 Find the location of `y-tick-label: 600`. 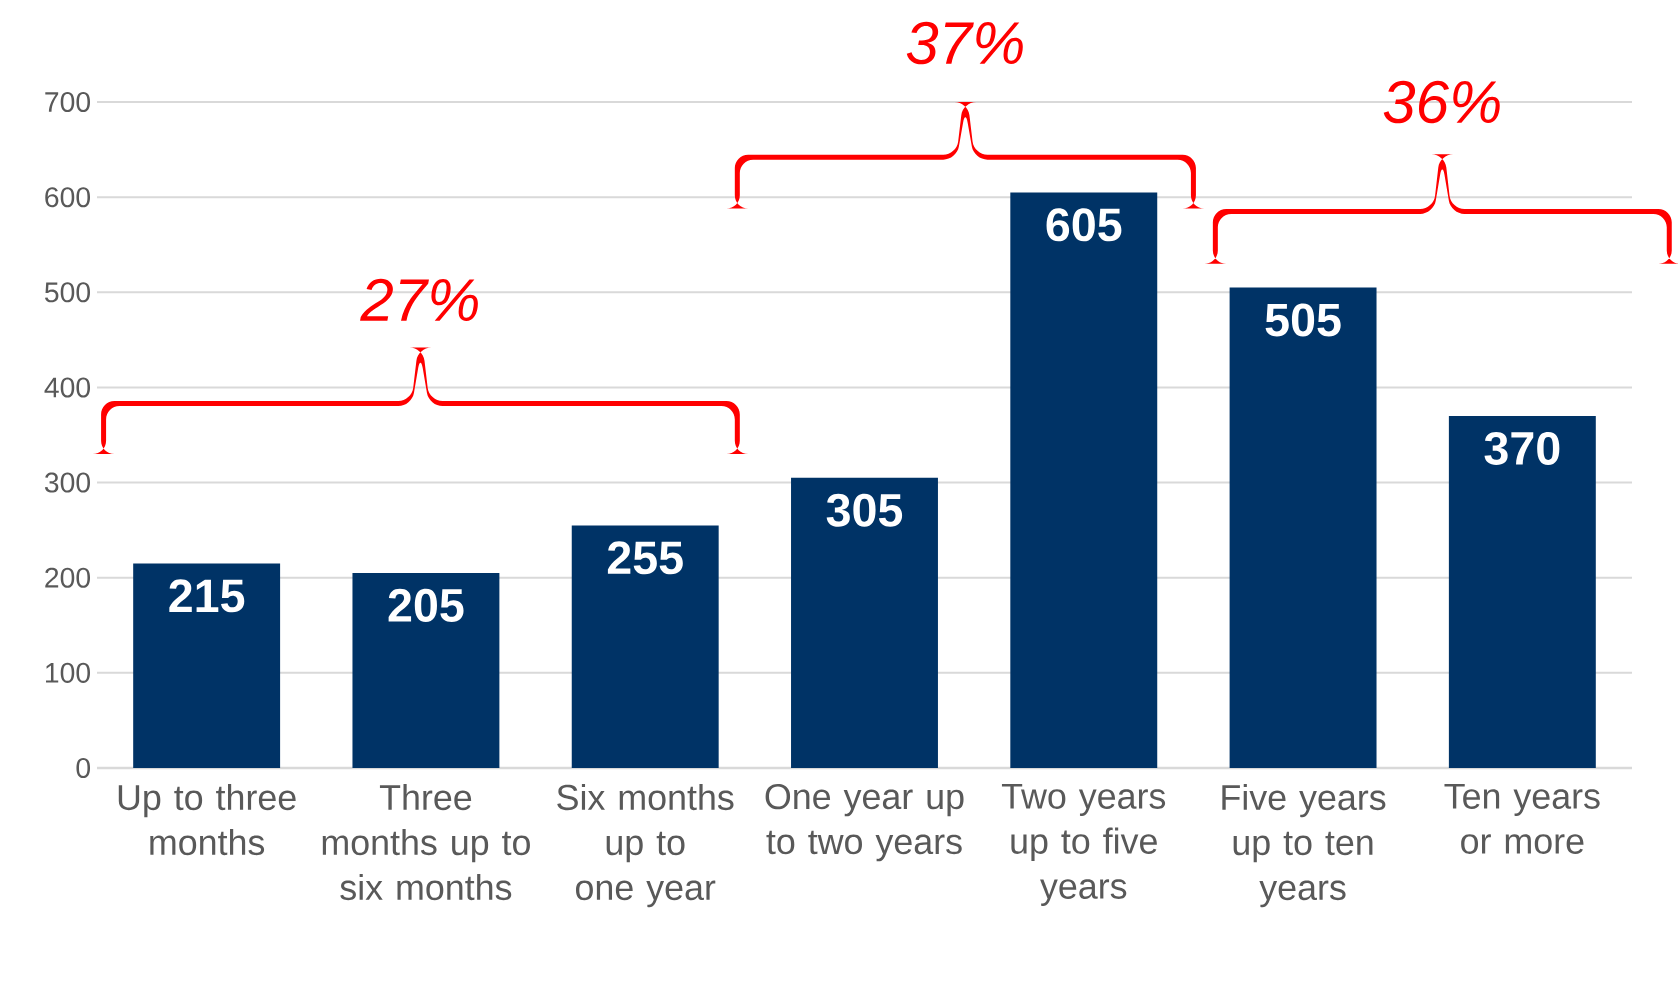

y-tick-label: 600 is located at coordinates (68, 197).